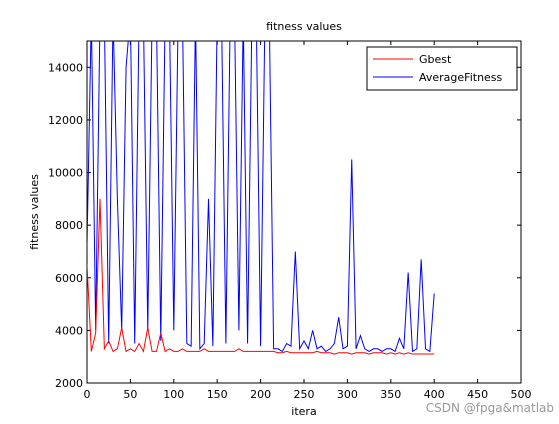 The height and width of the screenshot is (424, 559). I want to click on x-tick-label: 250, so click(304, 394).